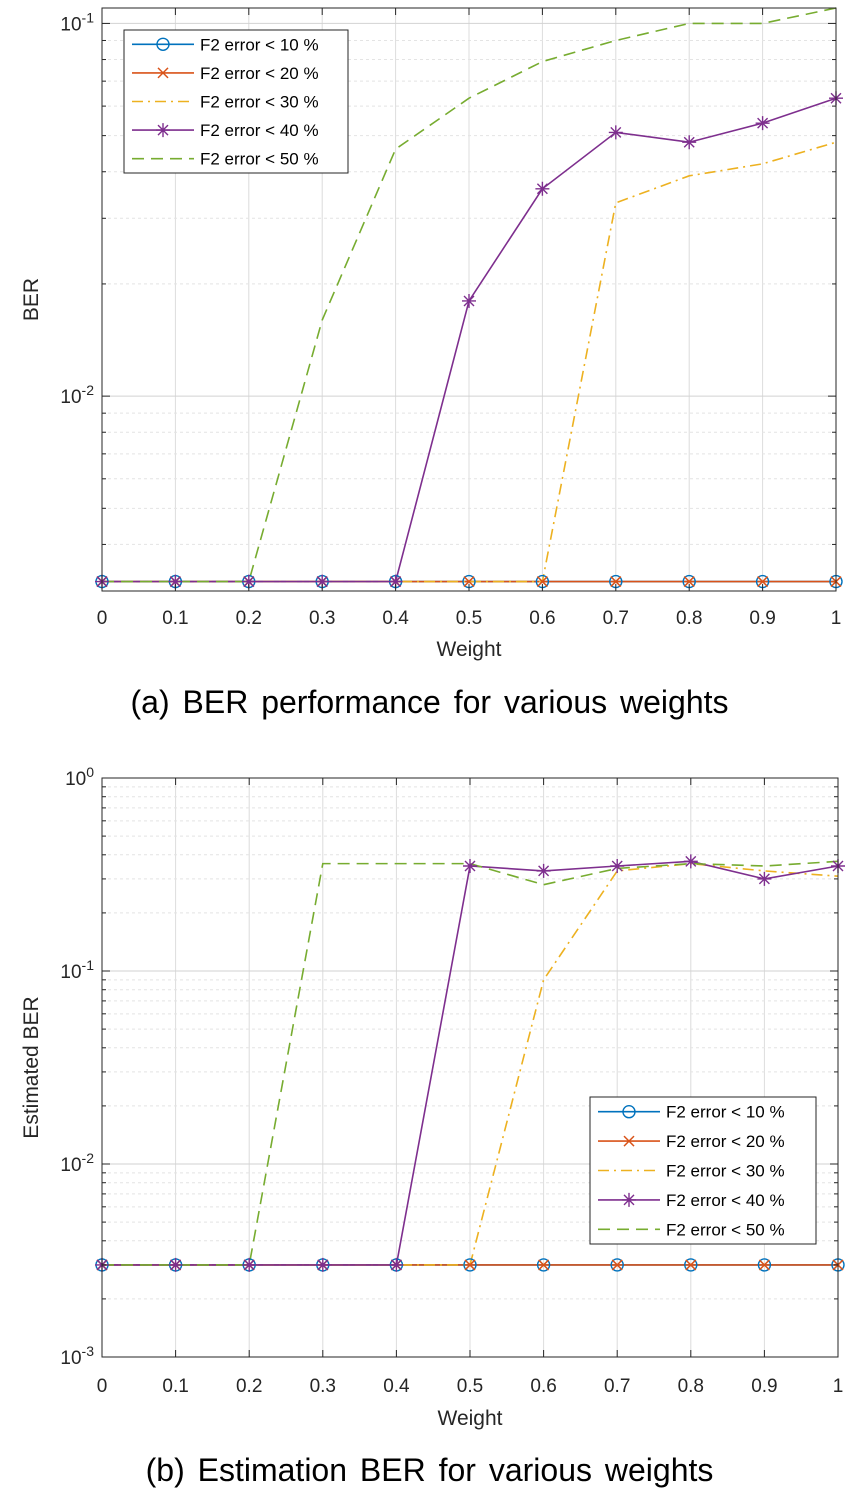  I want to click on caption-a: (a) BER performance for various weights, so click(429, 702).